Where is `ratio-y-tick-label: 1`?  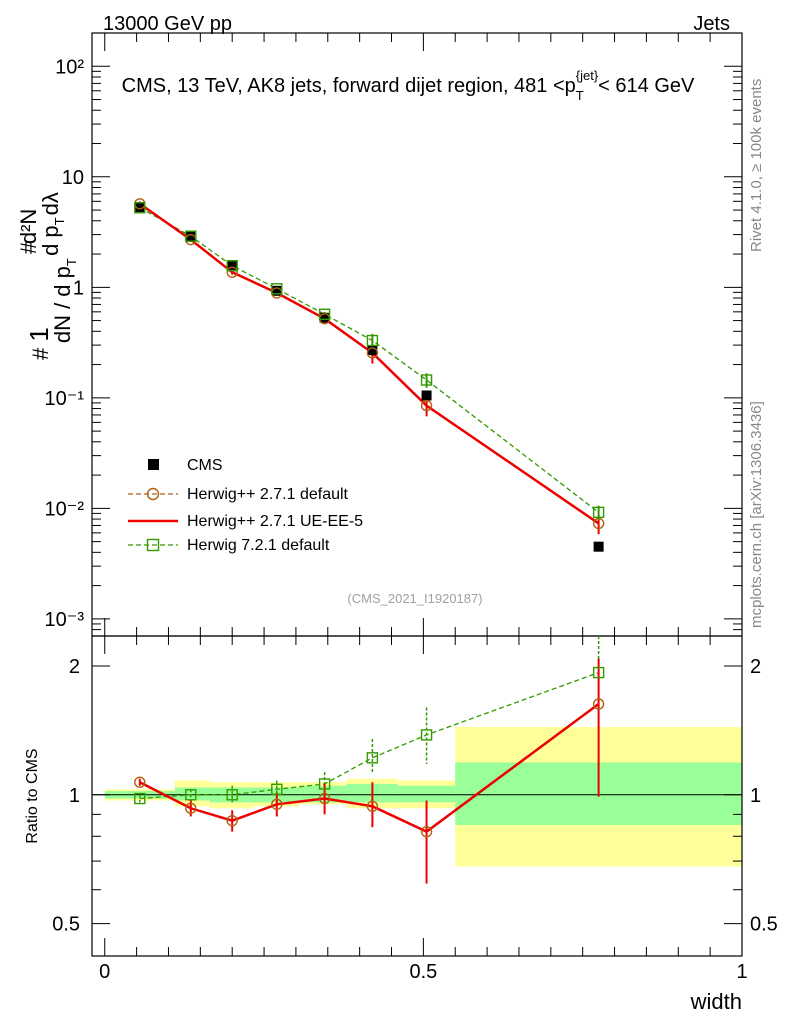 ratio-y-tick-label: 1 is located at coordinates (74, 796).